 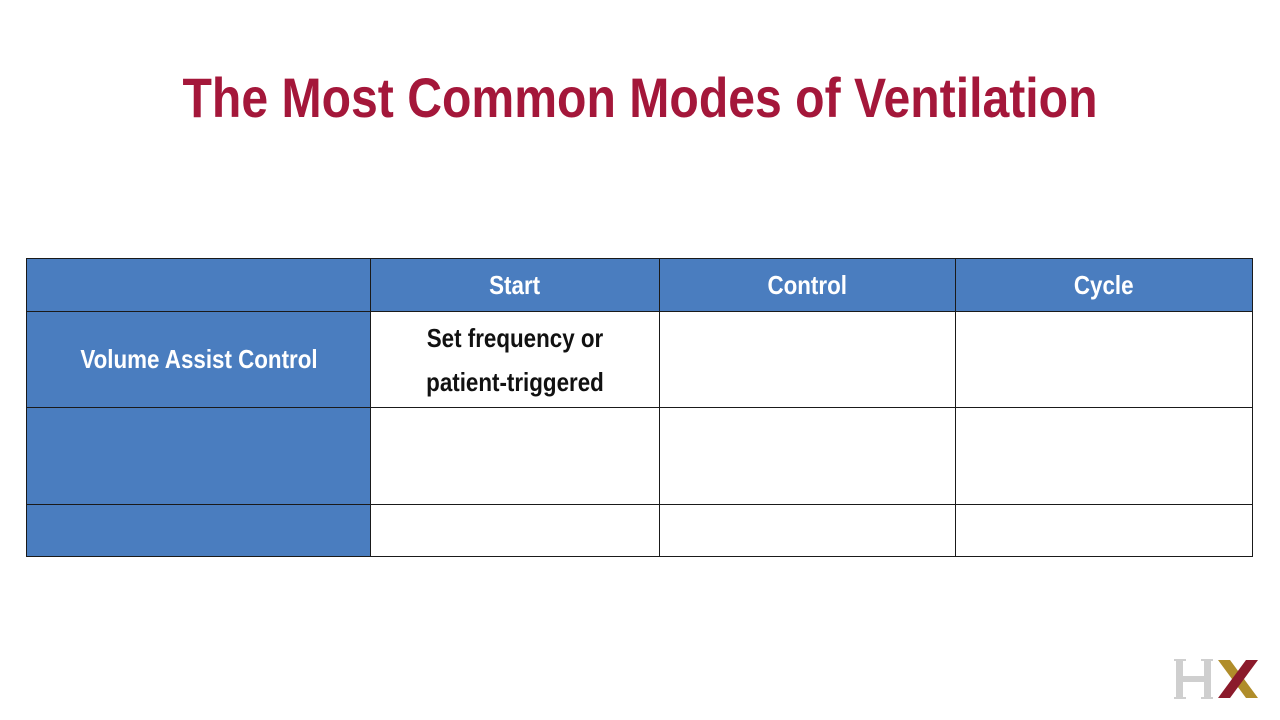 What do you see at coordinates (198, 285) in the screenshot?
I see `header-cell-corner` at bounding box center [198, 285].